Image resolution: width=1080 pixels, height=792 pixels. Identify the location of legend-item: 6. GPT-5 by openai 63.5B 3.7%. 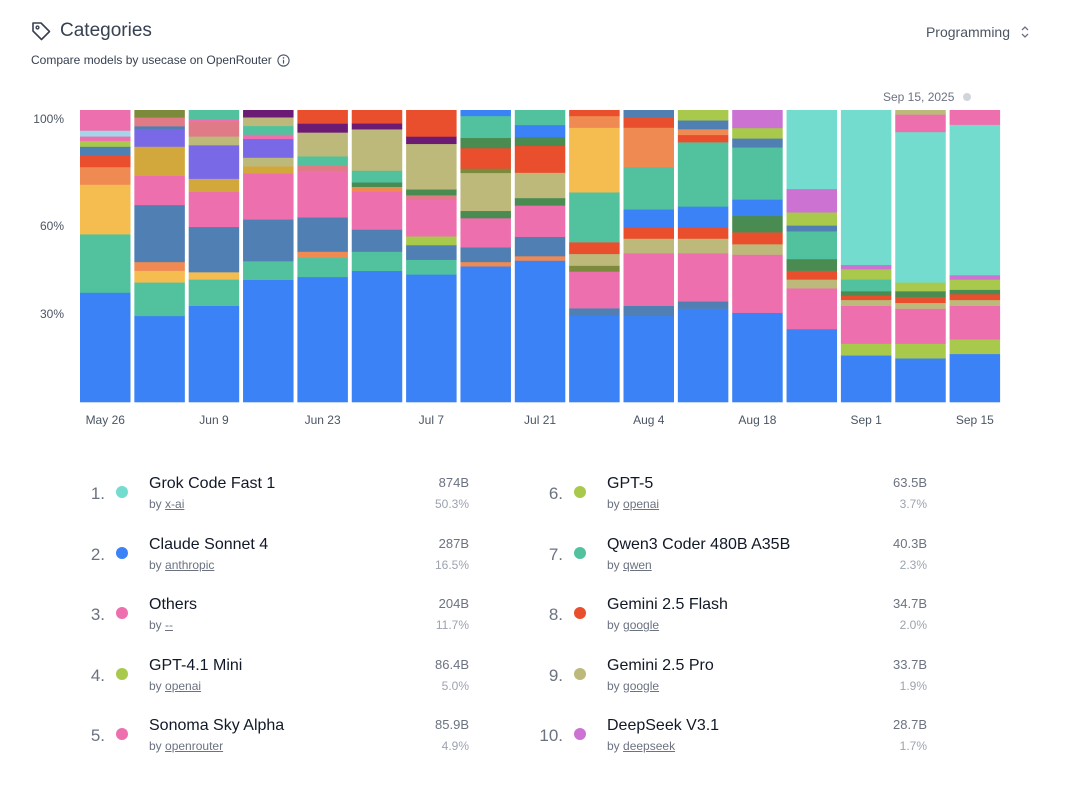
(738, 492).